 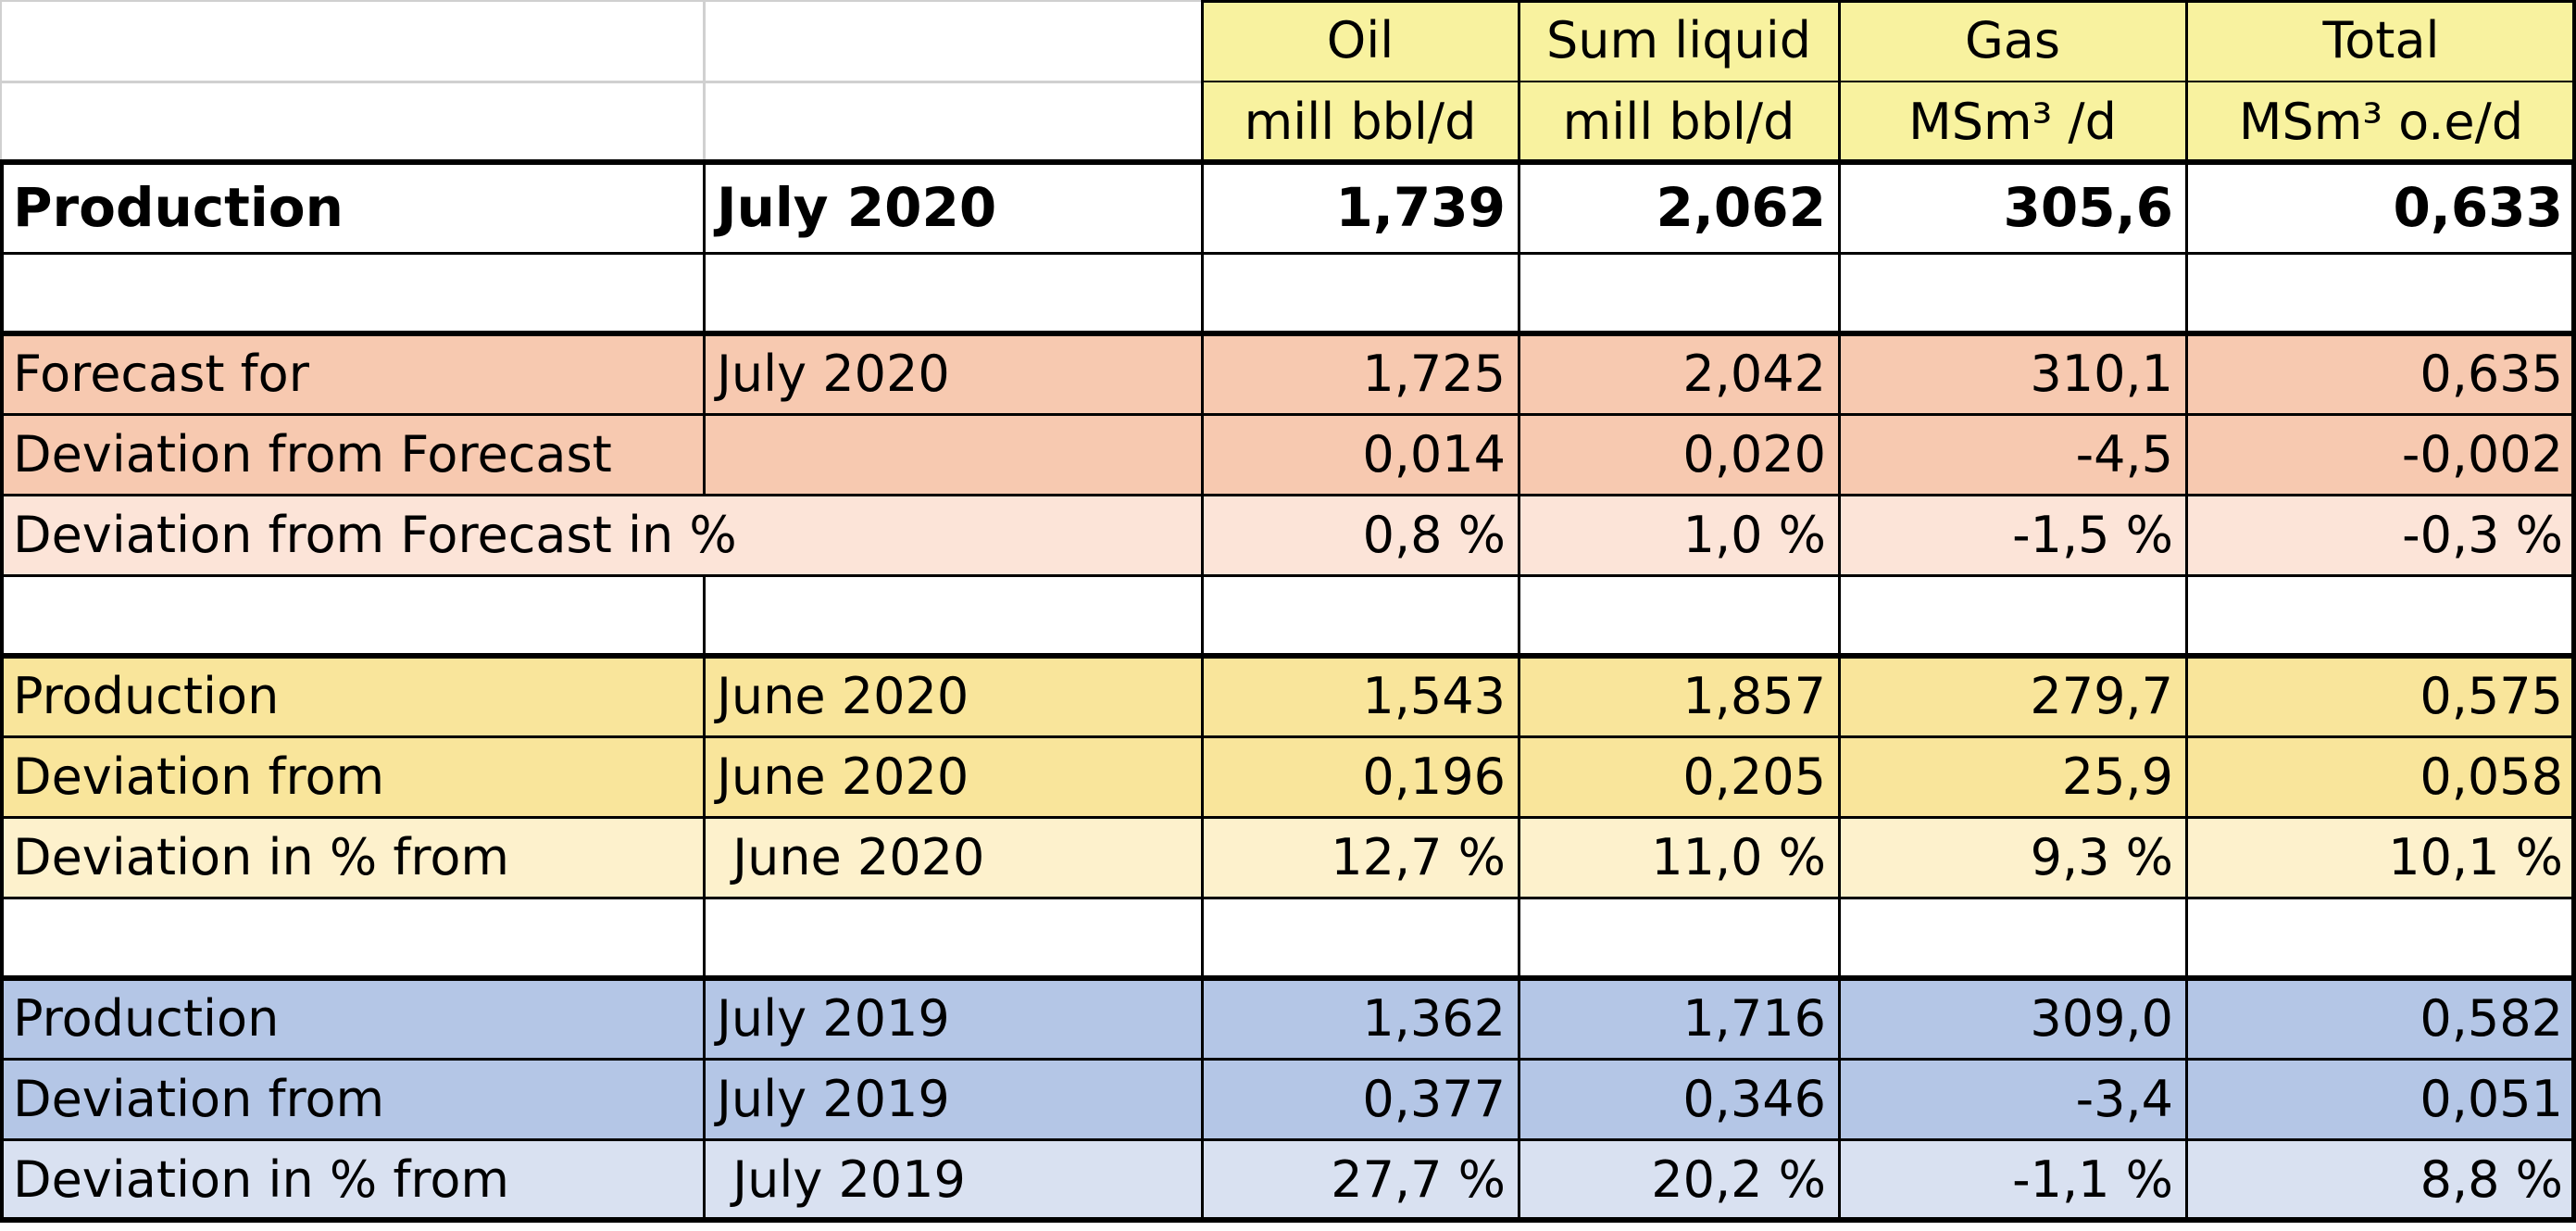 What do you see at coordinates (1361, 1099) in the screenshot?
I see `value-cell: 0,377` at bounding box center [1361, 1099].